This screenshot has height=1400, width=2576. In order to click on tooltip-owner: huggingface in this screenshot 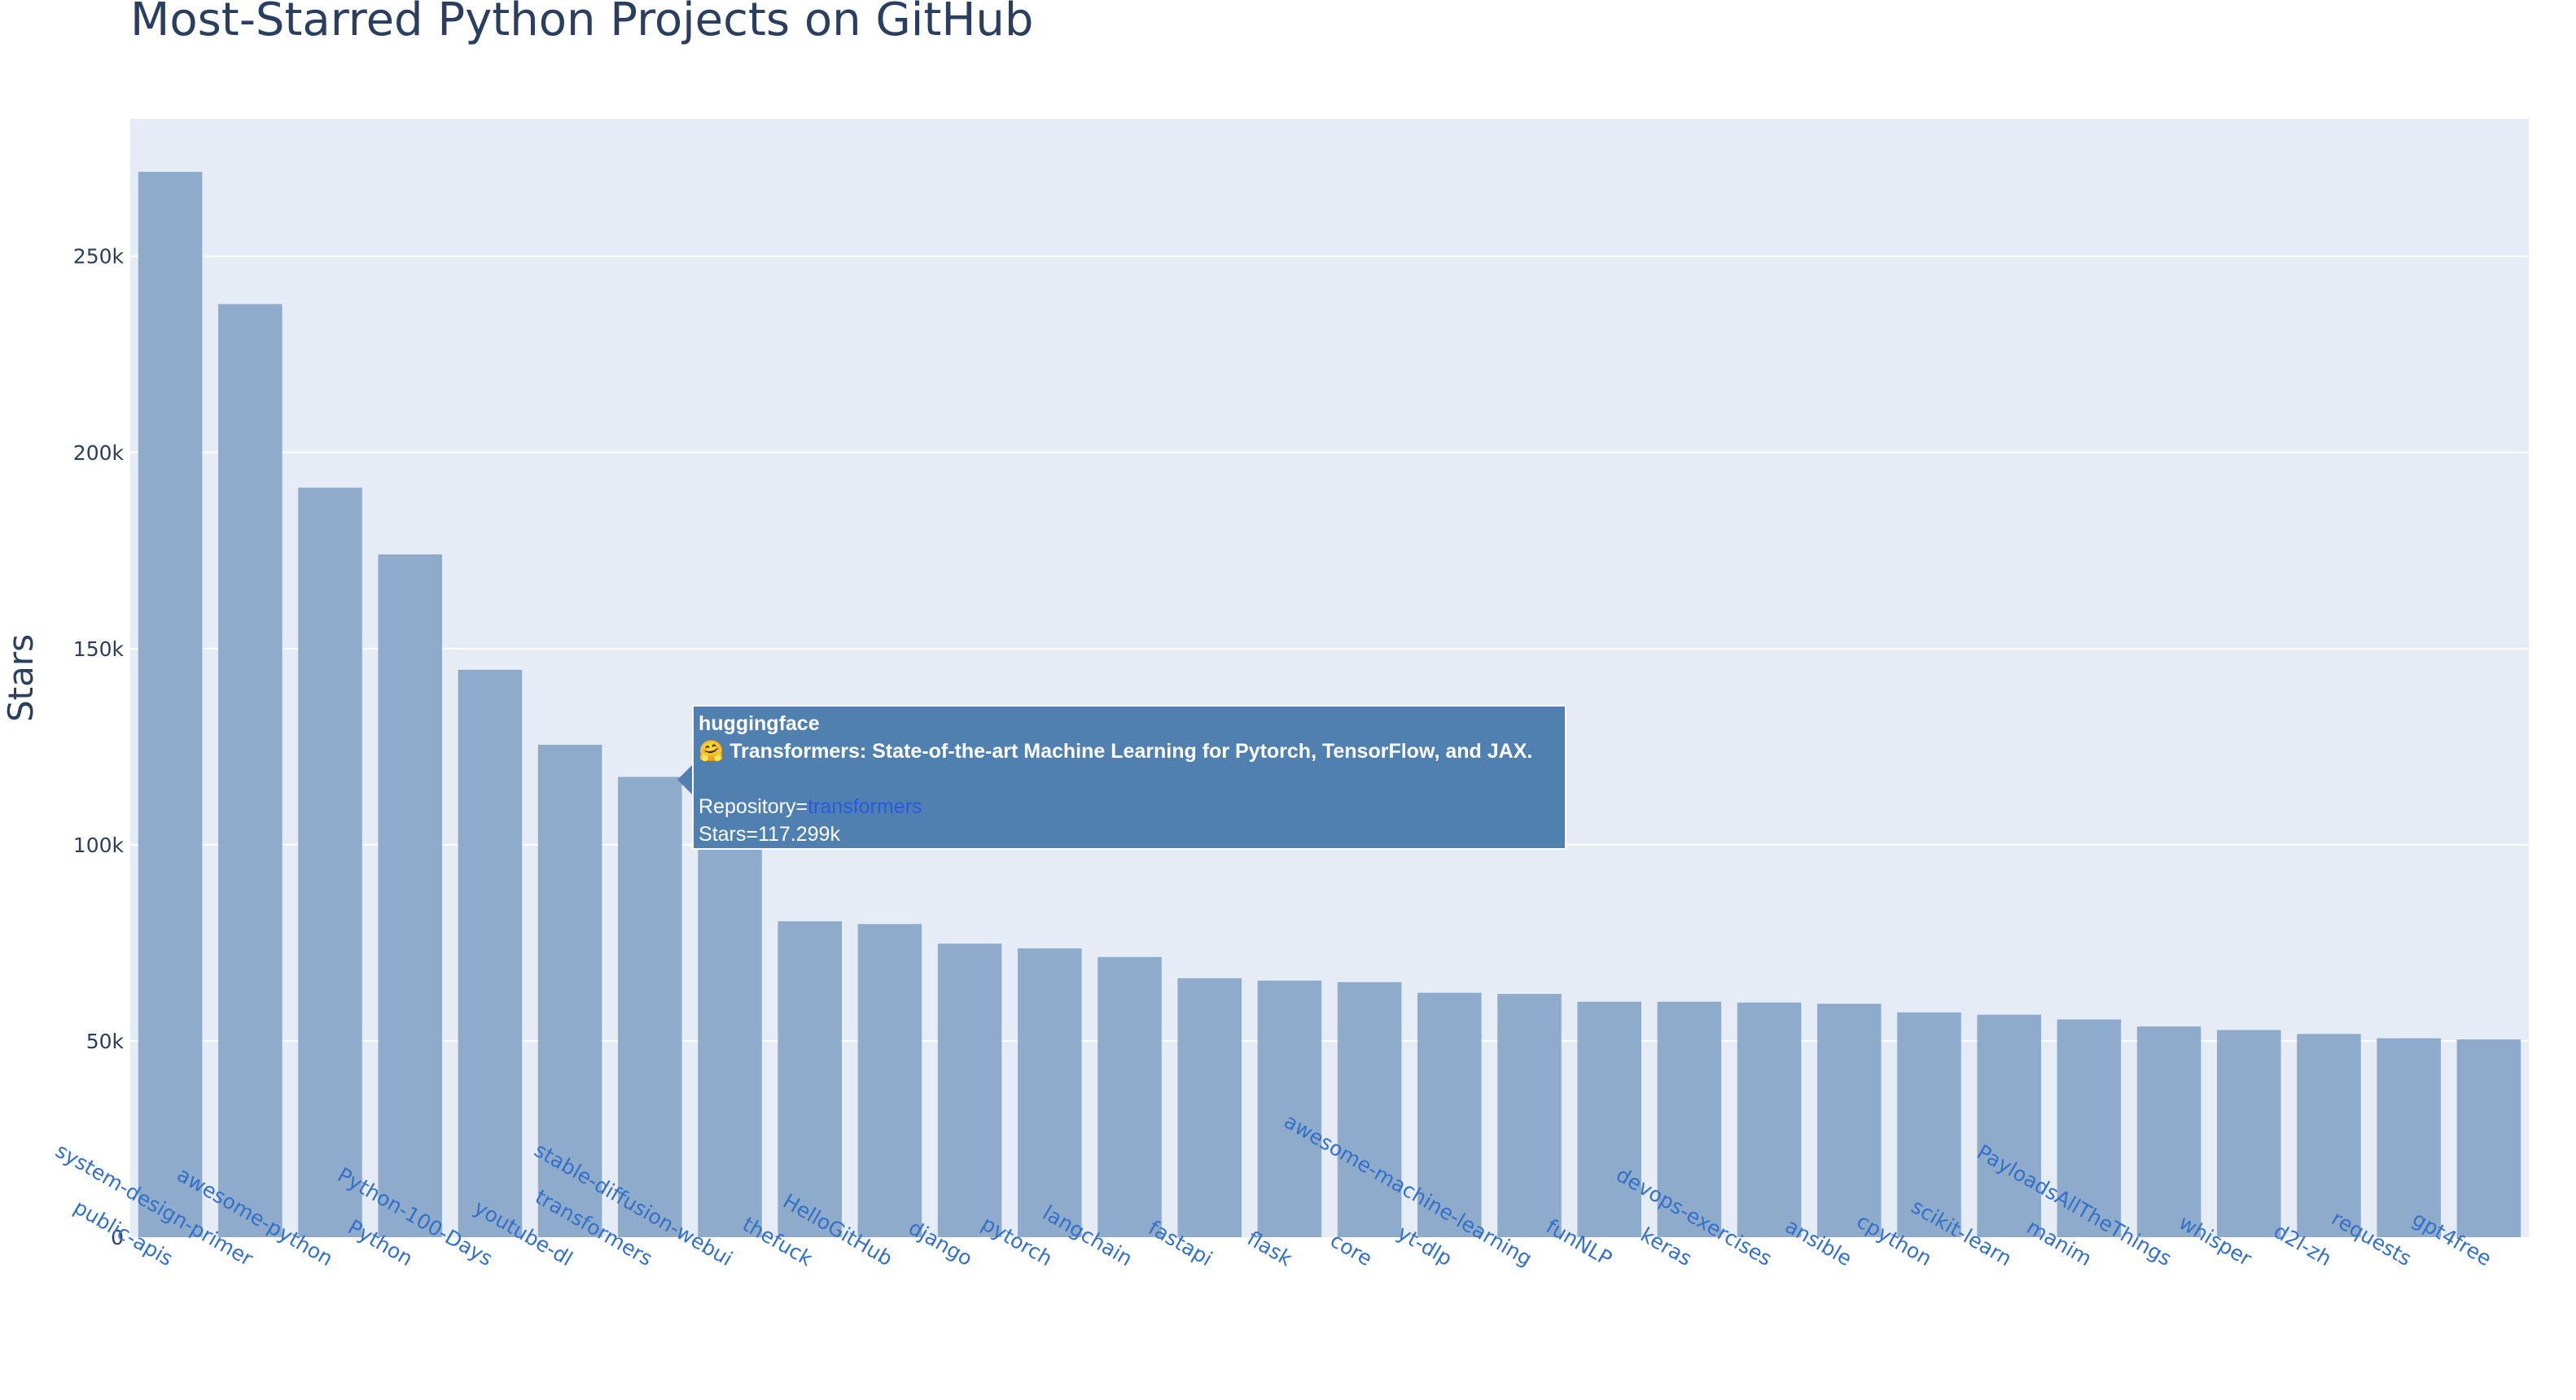, I will do `click(759, 723)`.